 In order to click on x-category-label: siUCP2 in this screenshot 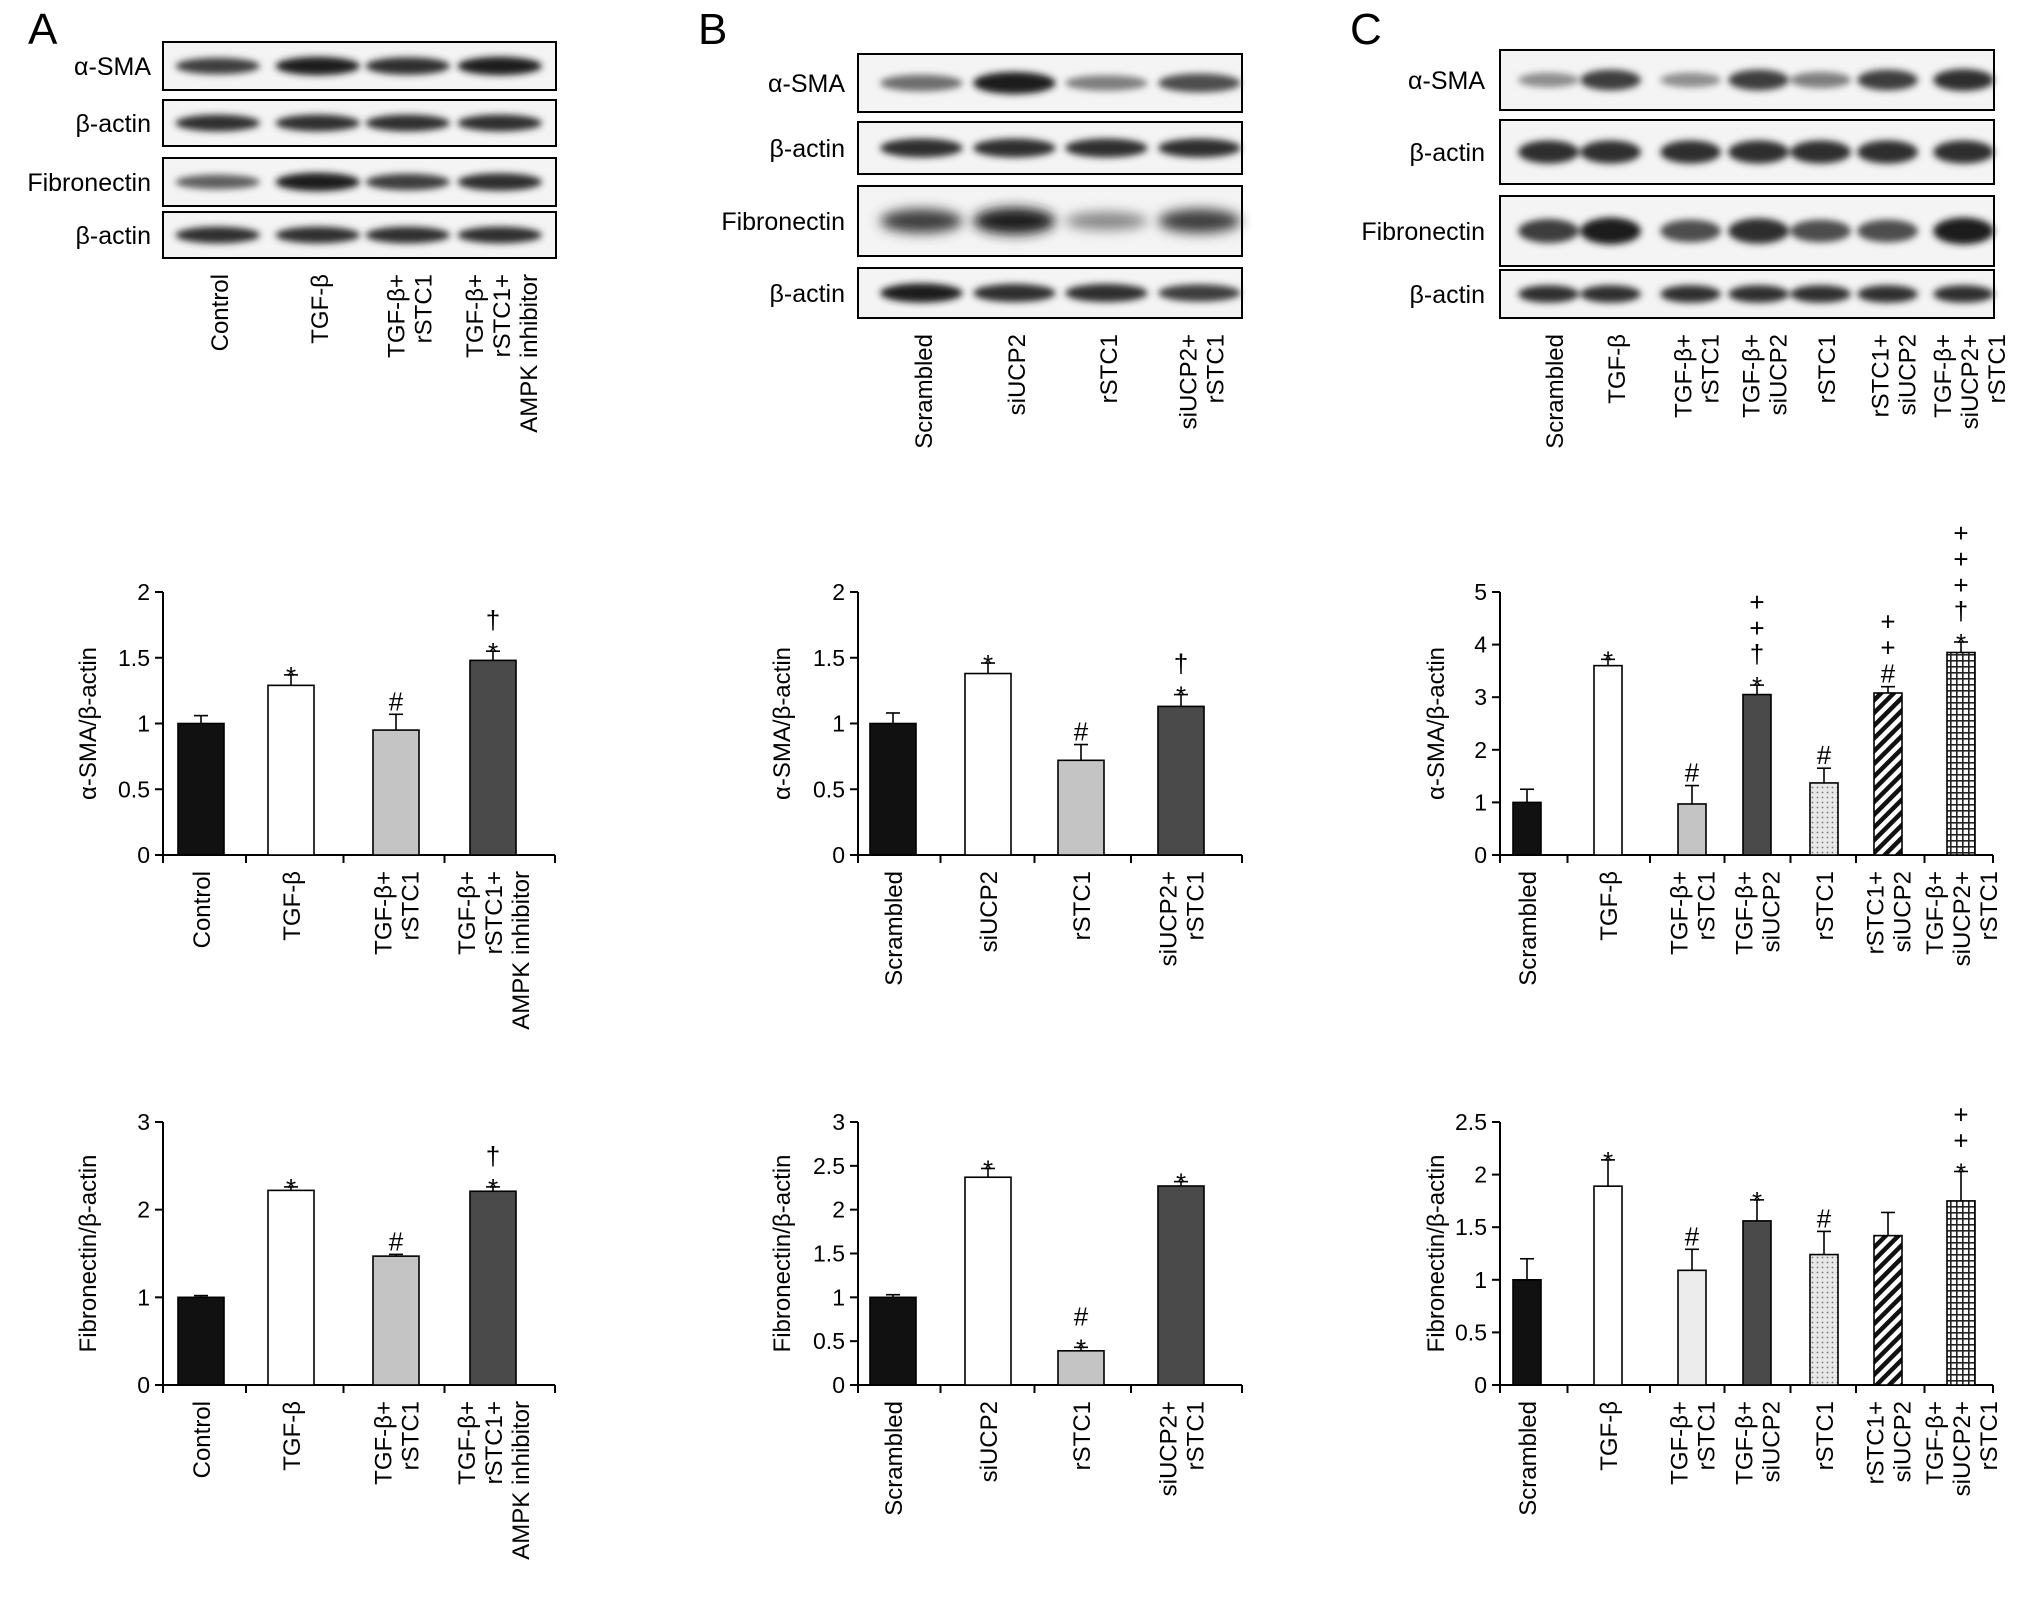, I will do `click(1772, 911)`.